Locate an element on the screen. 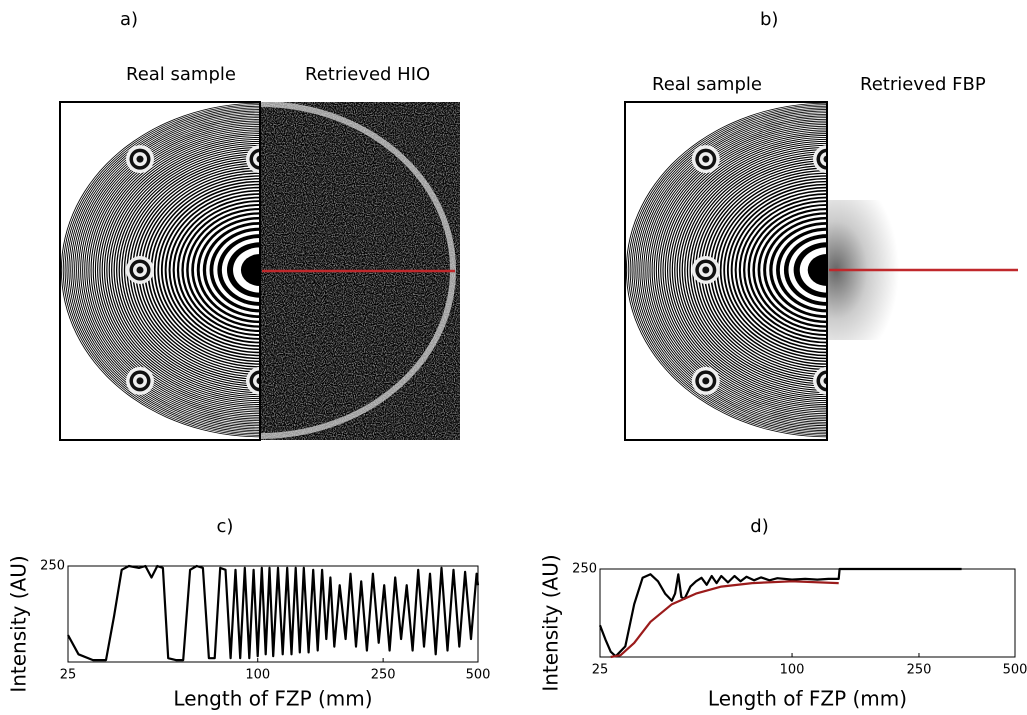 The width and height of the screenshot is (1027, 715). panel-title: Retrieved FBP is located at coordinates (923, 84).